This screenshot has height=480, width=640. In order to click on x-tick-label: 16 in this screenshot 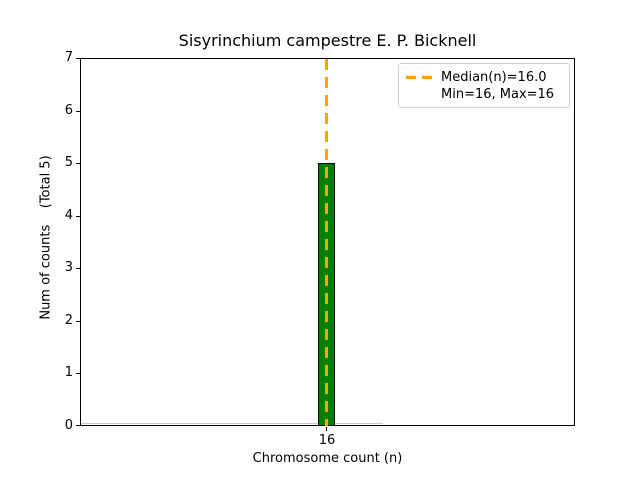, I will do `click(327, 440)`.